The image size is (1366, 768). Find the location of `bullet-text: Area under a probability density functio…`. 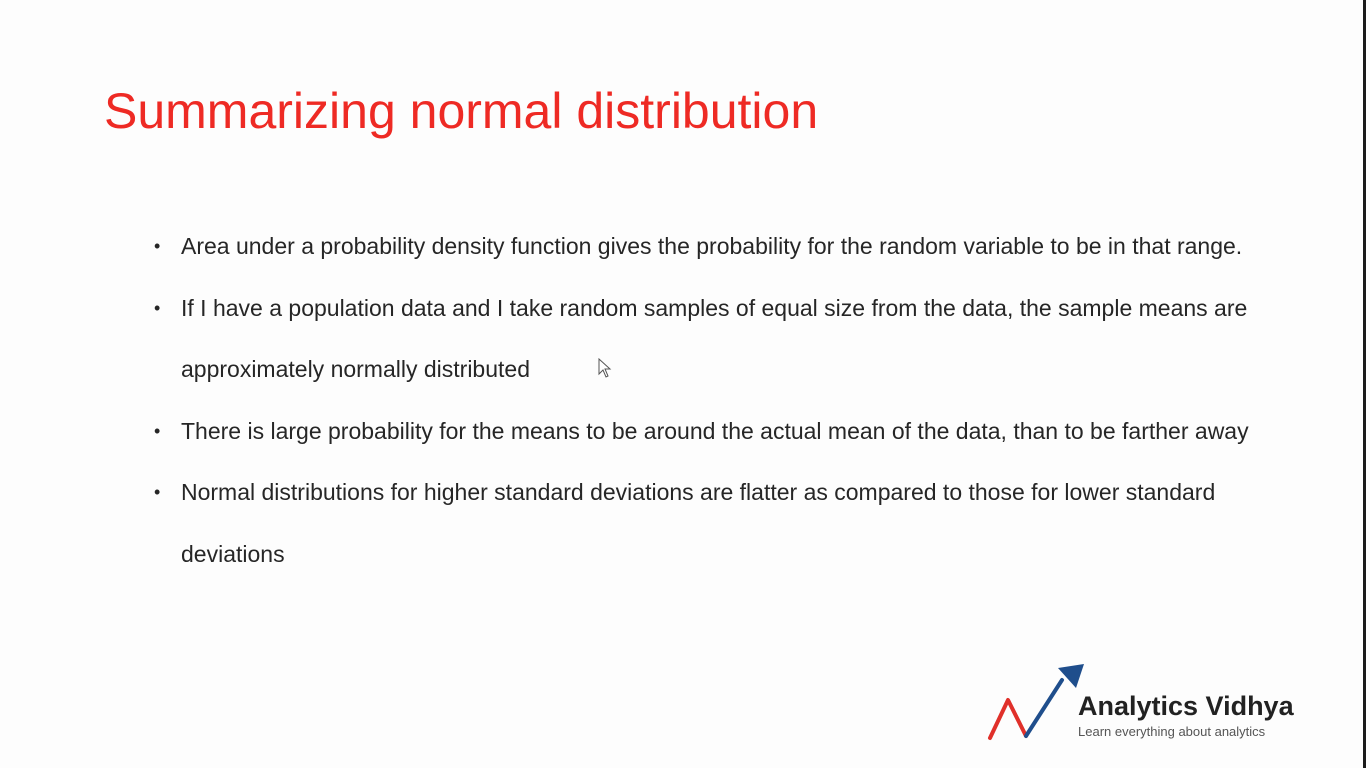

bullet-text: Area under a probability density functio… is located at coordinates (712, 246).